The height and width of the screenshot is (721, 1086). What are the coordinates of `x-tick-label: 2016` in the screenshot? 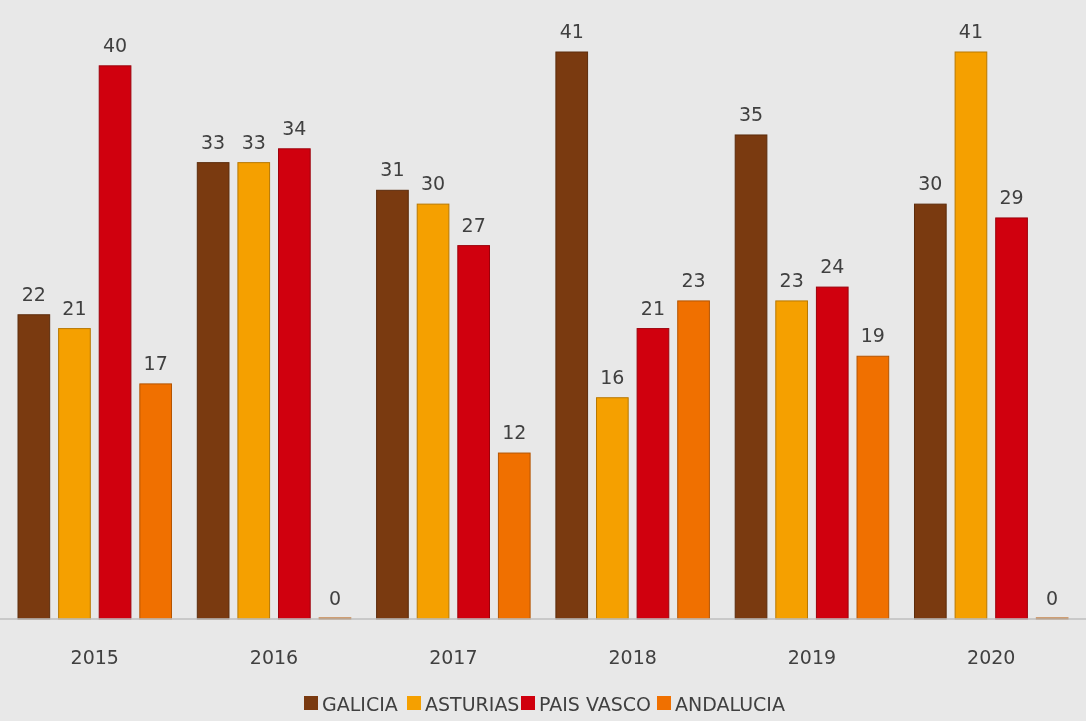 It's located at (274, 657).